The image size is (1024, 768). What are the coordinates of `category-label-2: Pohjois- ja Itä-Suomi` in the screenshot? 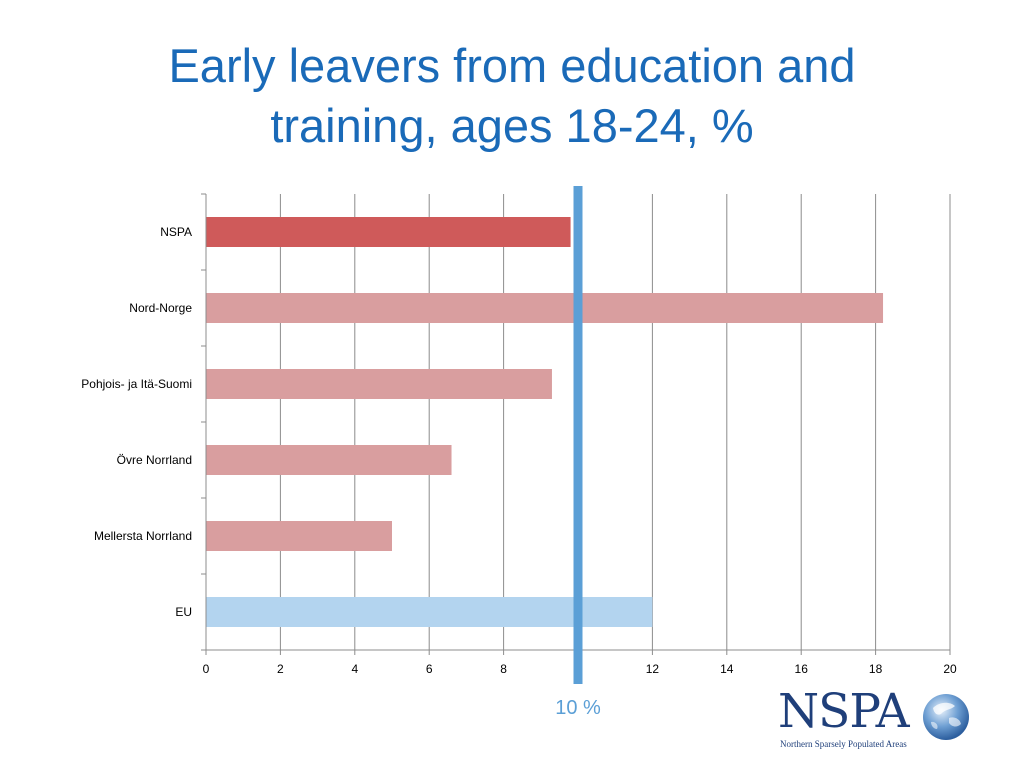 It's located at (136, 384).